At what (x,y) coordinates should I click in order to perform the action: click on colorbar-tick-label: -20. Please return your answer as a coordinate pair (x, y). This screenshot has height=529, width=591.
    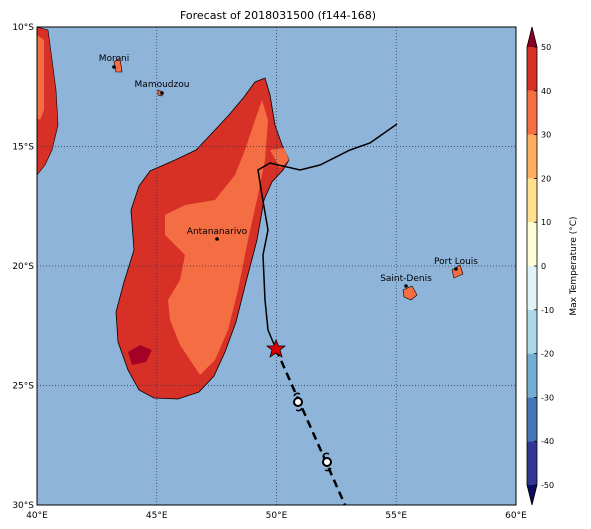
    Looking at the image, I should click on (547, 354).